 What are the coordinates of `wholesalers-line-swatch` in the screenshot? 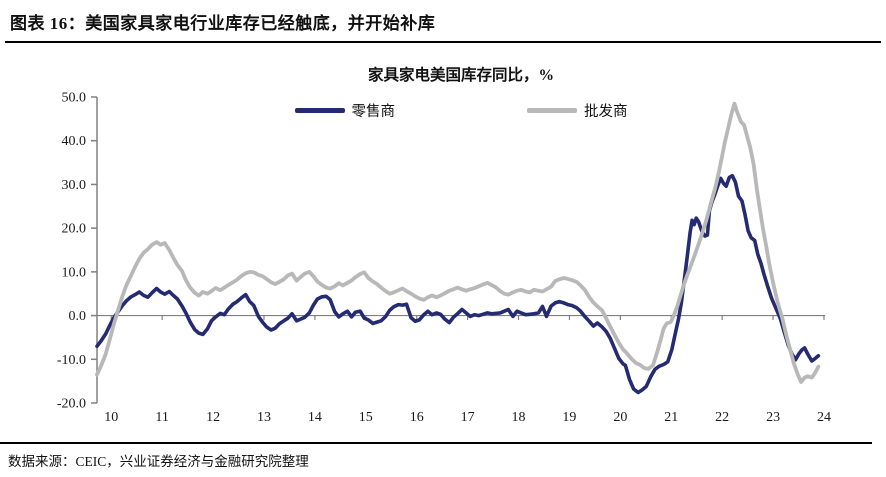 It's located at (552, 110).